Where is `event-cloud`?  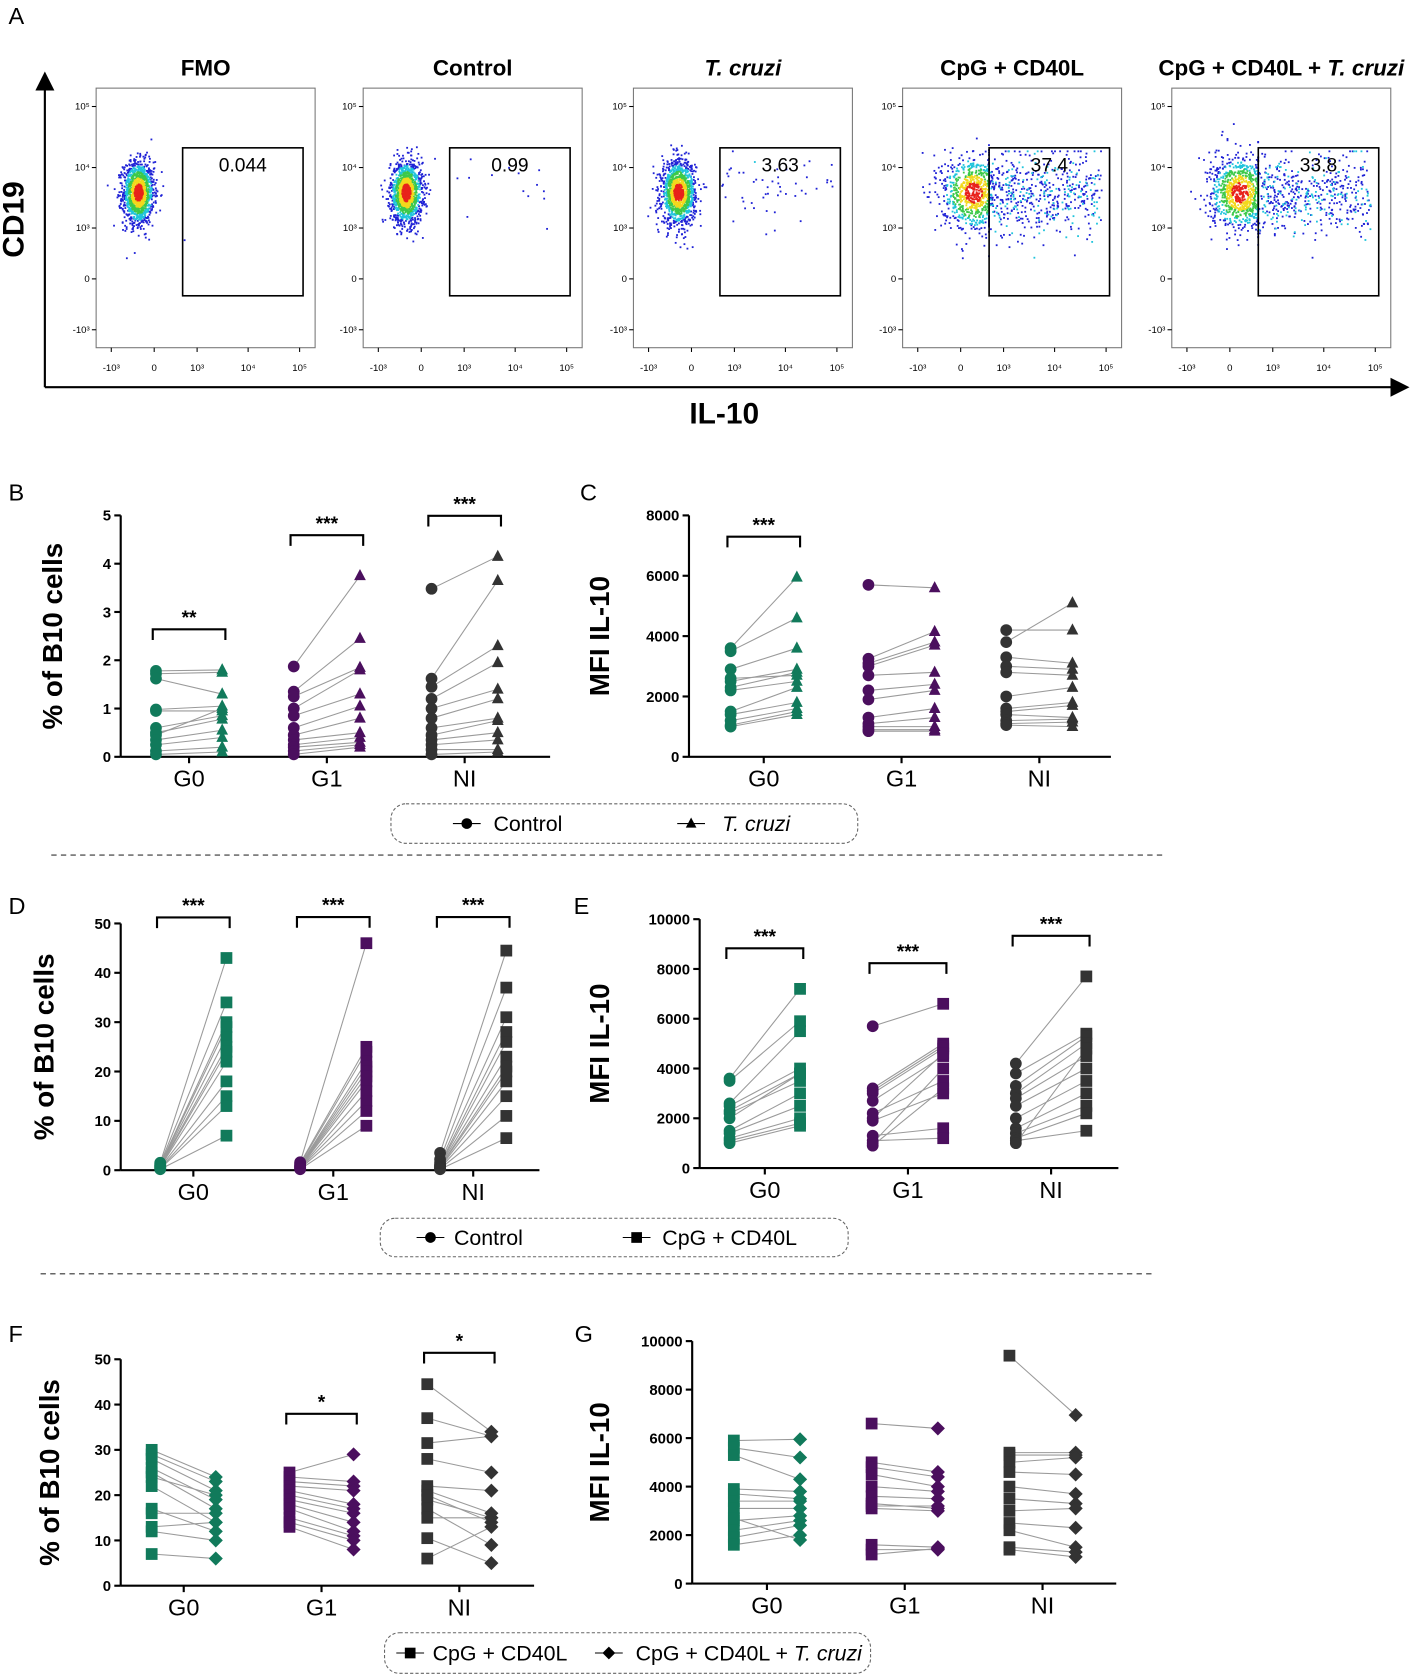
event-cloud is located at coordinates (1012, 198).